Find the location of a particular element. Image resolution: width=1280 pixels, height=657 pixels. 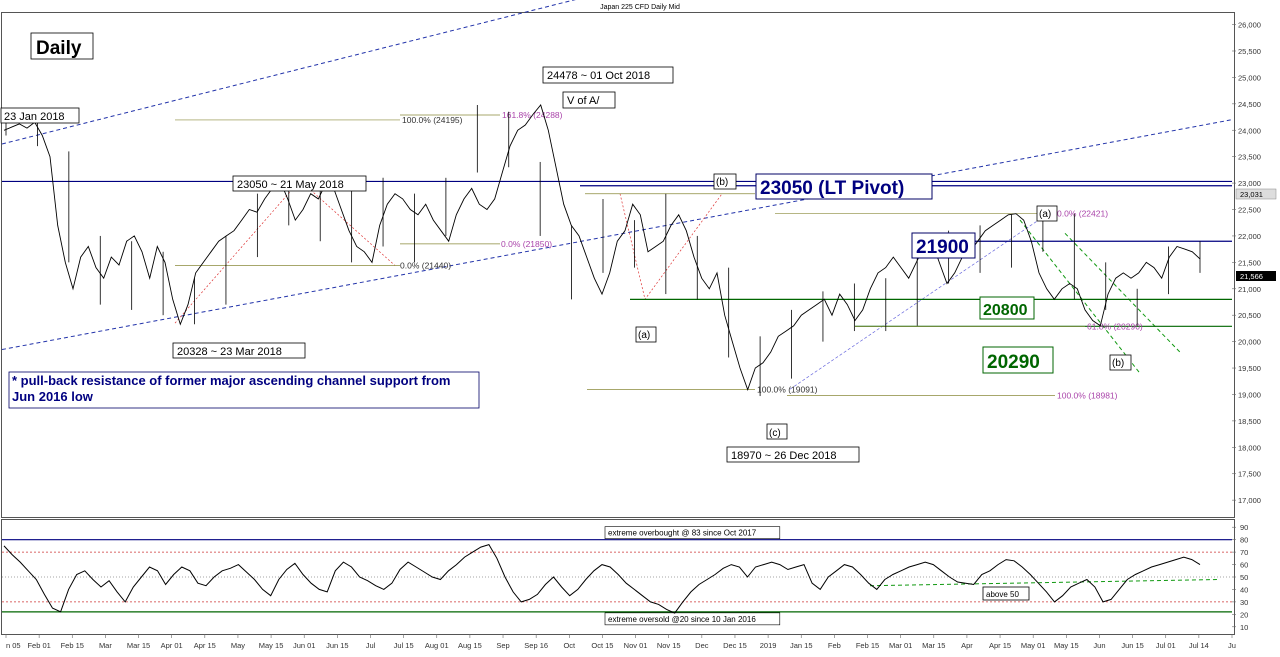

label-lt-pivot: 23050 (LT Pivot) is located at coordinates (844, 186).